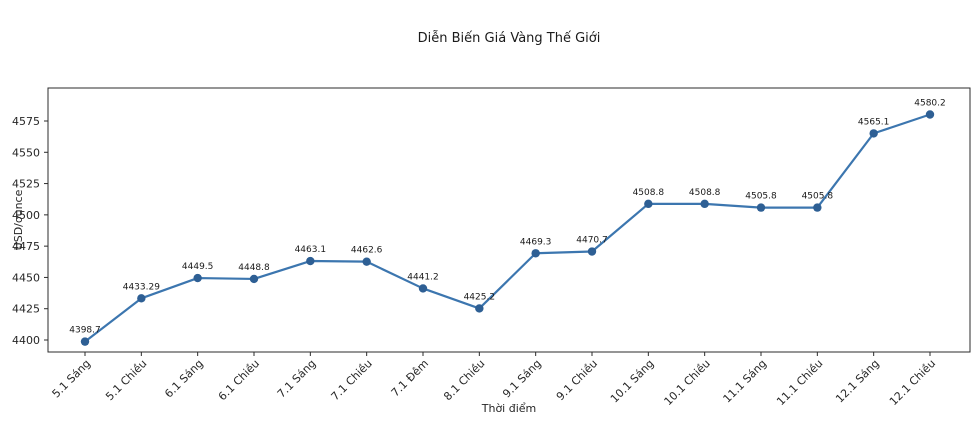 This screenshot has height=434, width=980. What do you see at coordinates (464, 380) in the screenshot?
I see `x-tick-label: 8.1 Chiều` at bounding box center [464, 380].